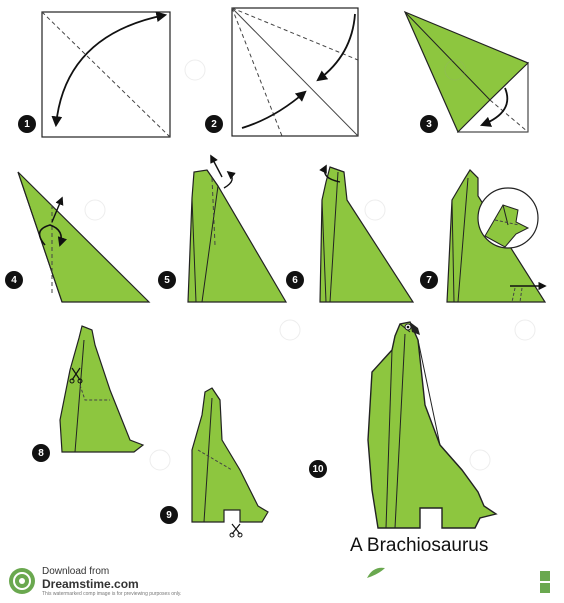 The height and width of the screenshot is (603, 564). What do you see at coordinates (408, 327) in the screenshot?
I see `eye-icon` at bounding box center [408, 327].